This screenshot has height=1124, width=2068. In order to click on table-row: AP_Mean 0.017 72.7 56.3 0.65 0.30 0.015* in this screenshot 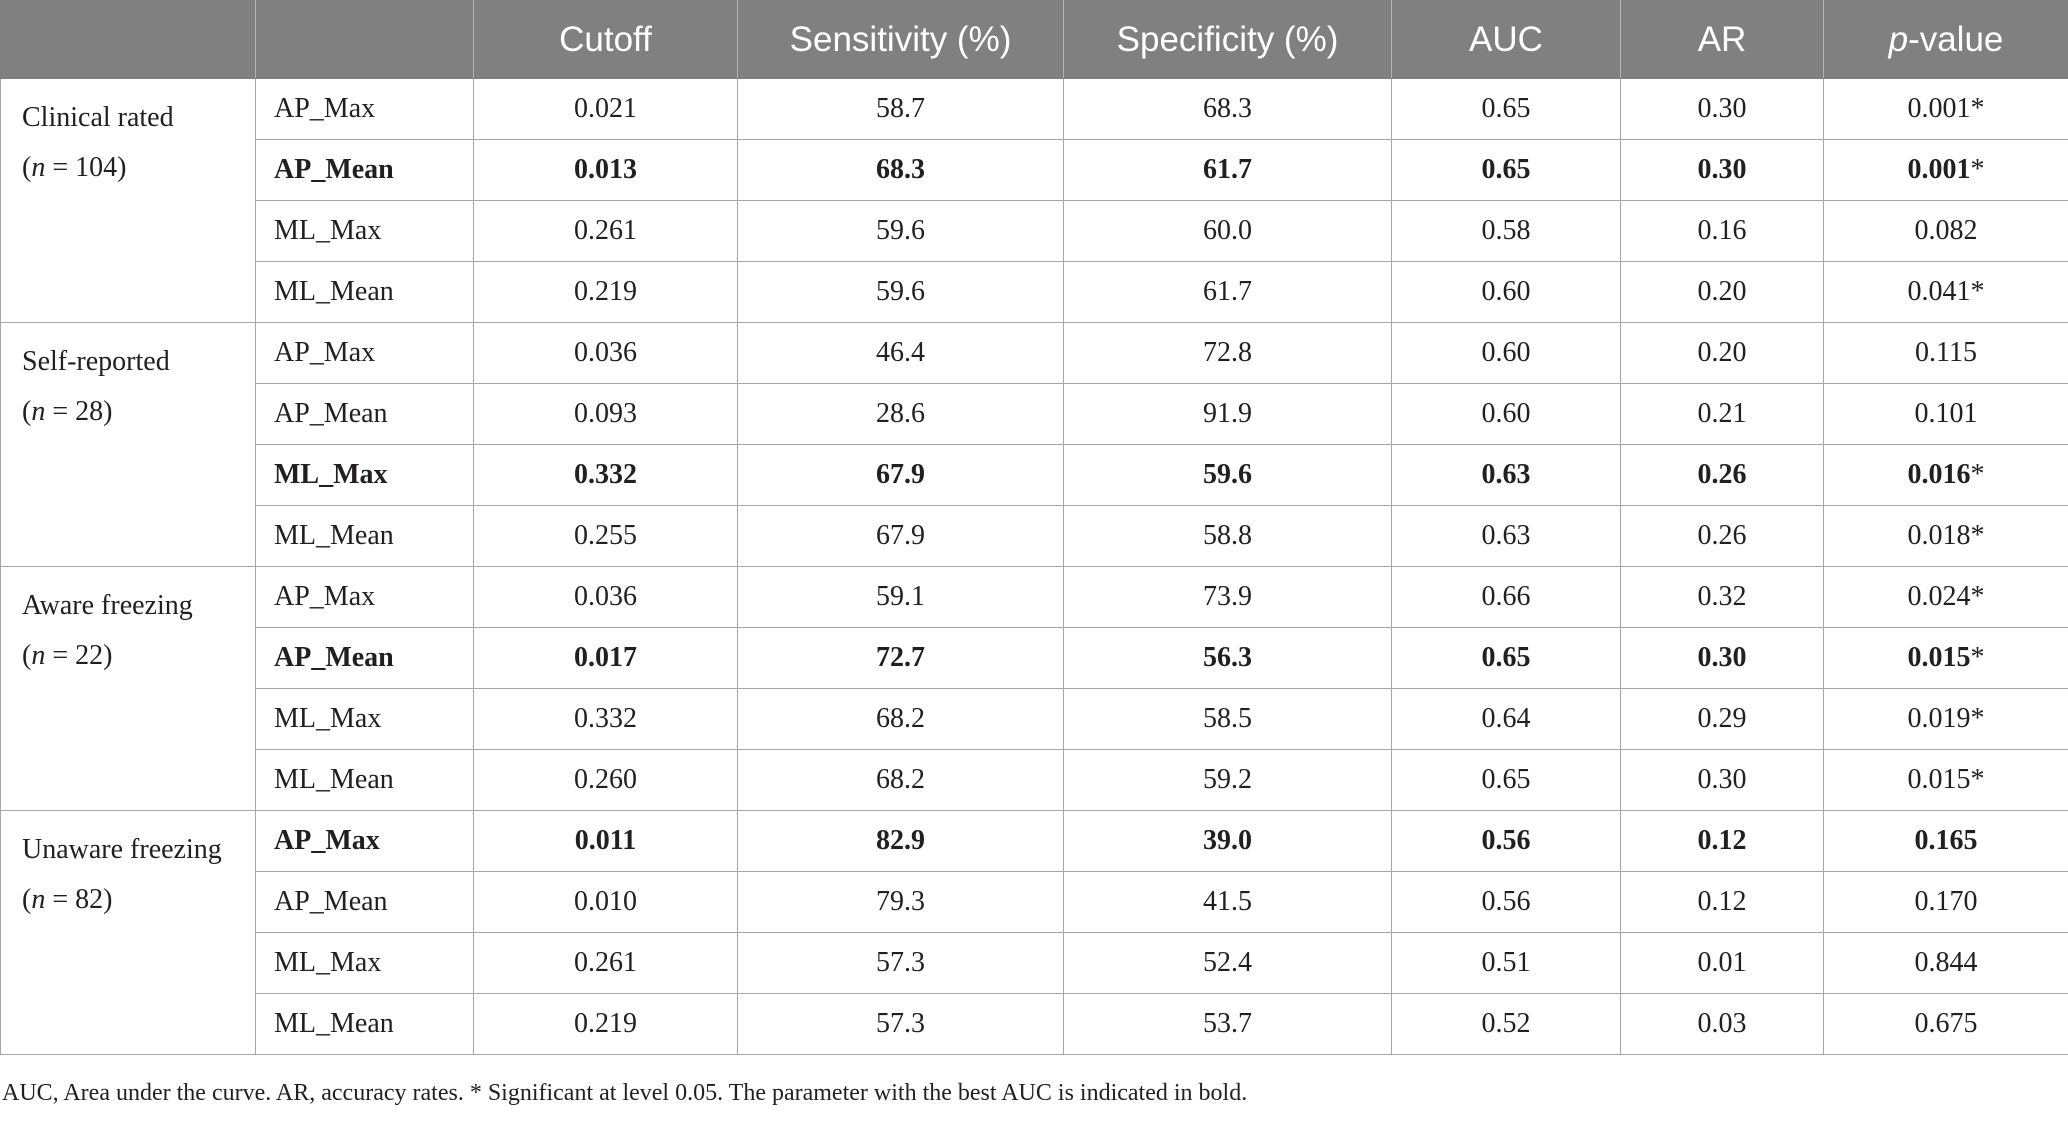, I will do `click(1034, 658)`.